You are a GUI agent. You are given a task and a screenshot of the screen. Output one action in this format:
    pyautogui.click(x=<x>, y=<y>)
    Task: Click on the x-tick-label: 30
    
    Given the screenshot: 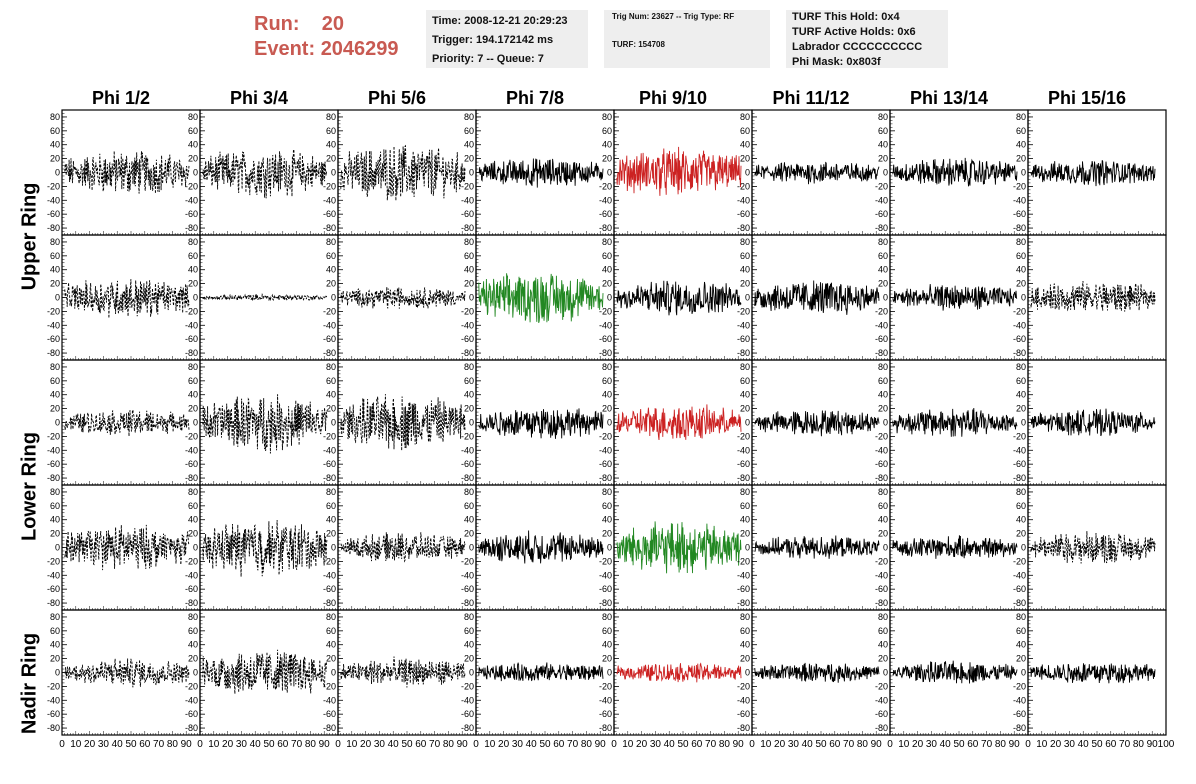 What is the action you would take?
    pyautogui.click(x=380, y=744)
    